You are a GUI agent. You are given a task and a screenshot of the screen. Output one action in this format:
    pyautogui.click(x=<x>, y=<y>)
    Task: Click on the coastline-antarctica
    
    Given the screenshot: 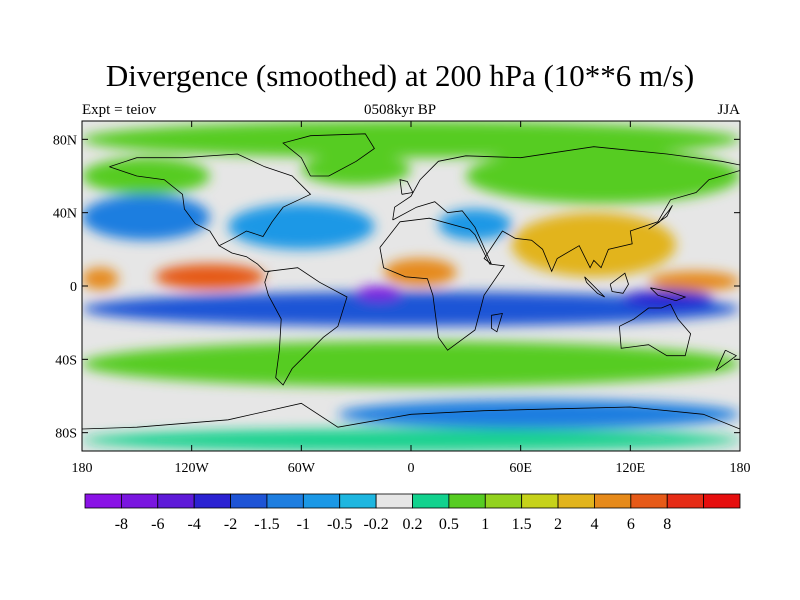 What is the action you would take?
    pyautogui.click(x=411, y=416)
    